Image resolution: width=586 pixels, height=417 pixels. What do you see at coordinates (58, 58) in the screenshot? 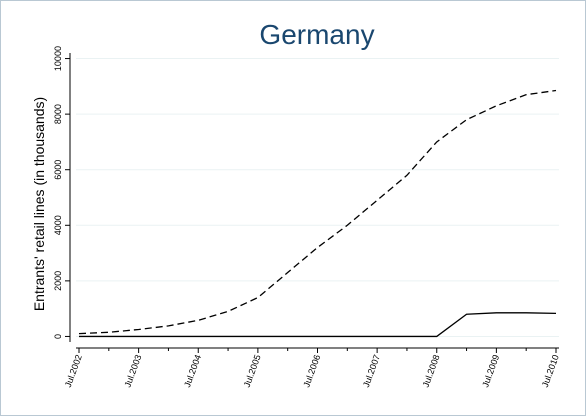
I see `y-tick-label: 10000` at bounding box center [58, 58].